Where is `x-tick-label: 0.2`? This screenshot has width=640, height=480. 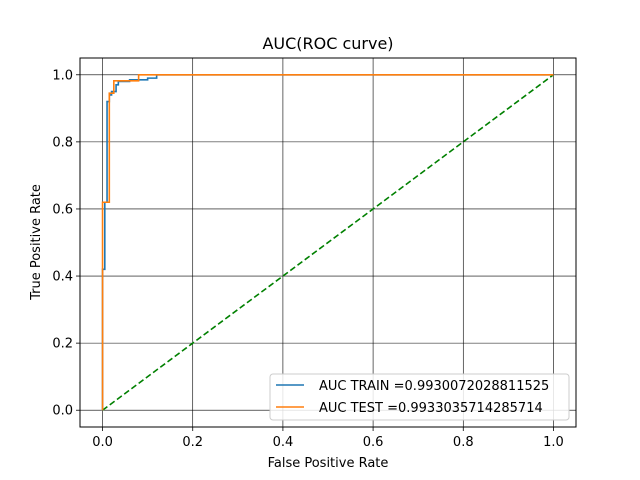
x-tick-label: 0.2 is located at coordinates (192, 442).